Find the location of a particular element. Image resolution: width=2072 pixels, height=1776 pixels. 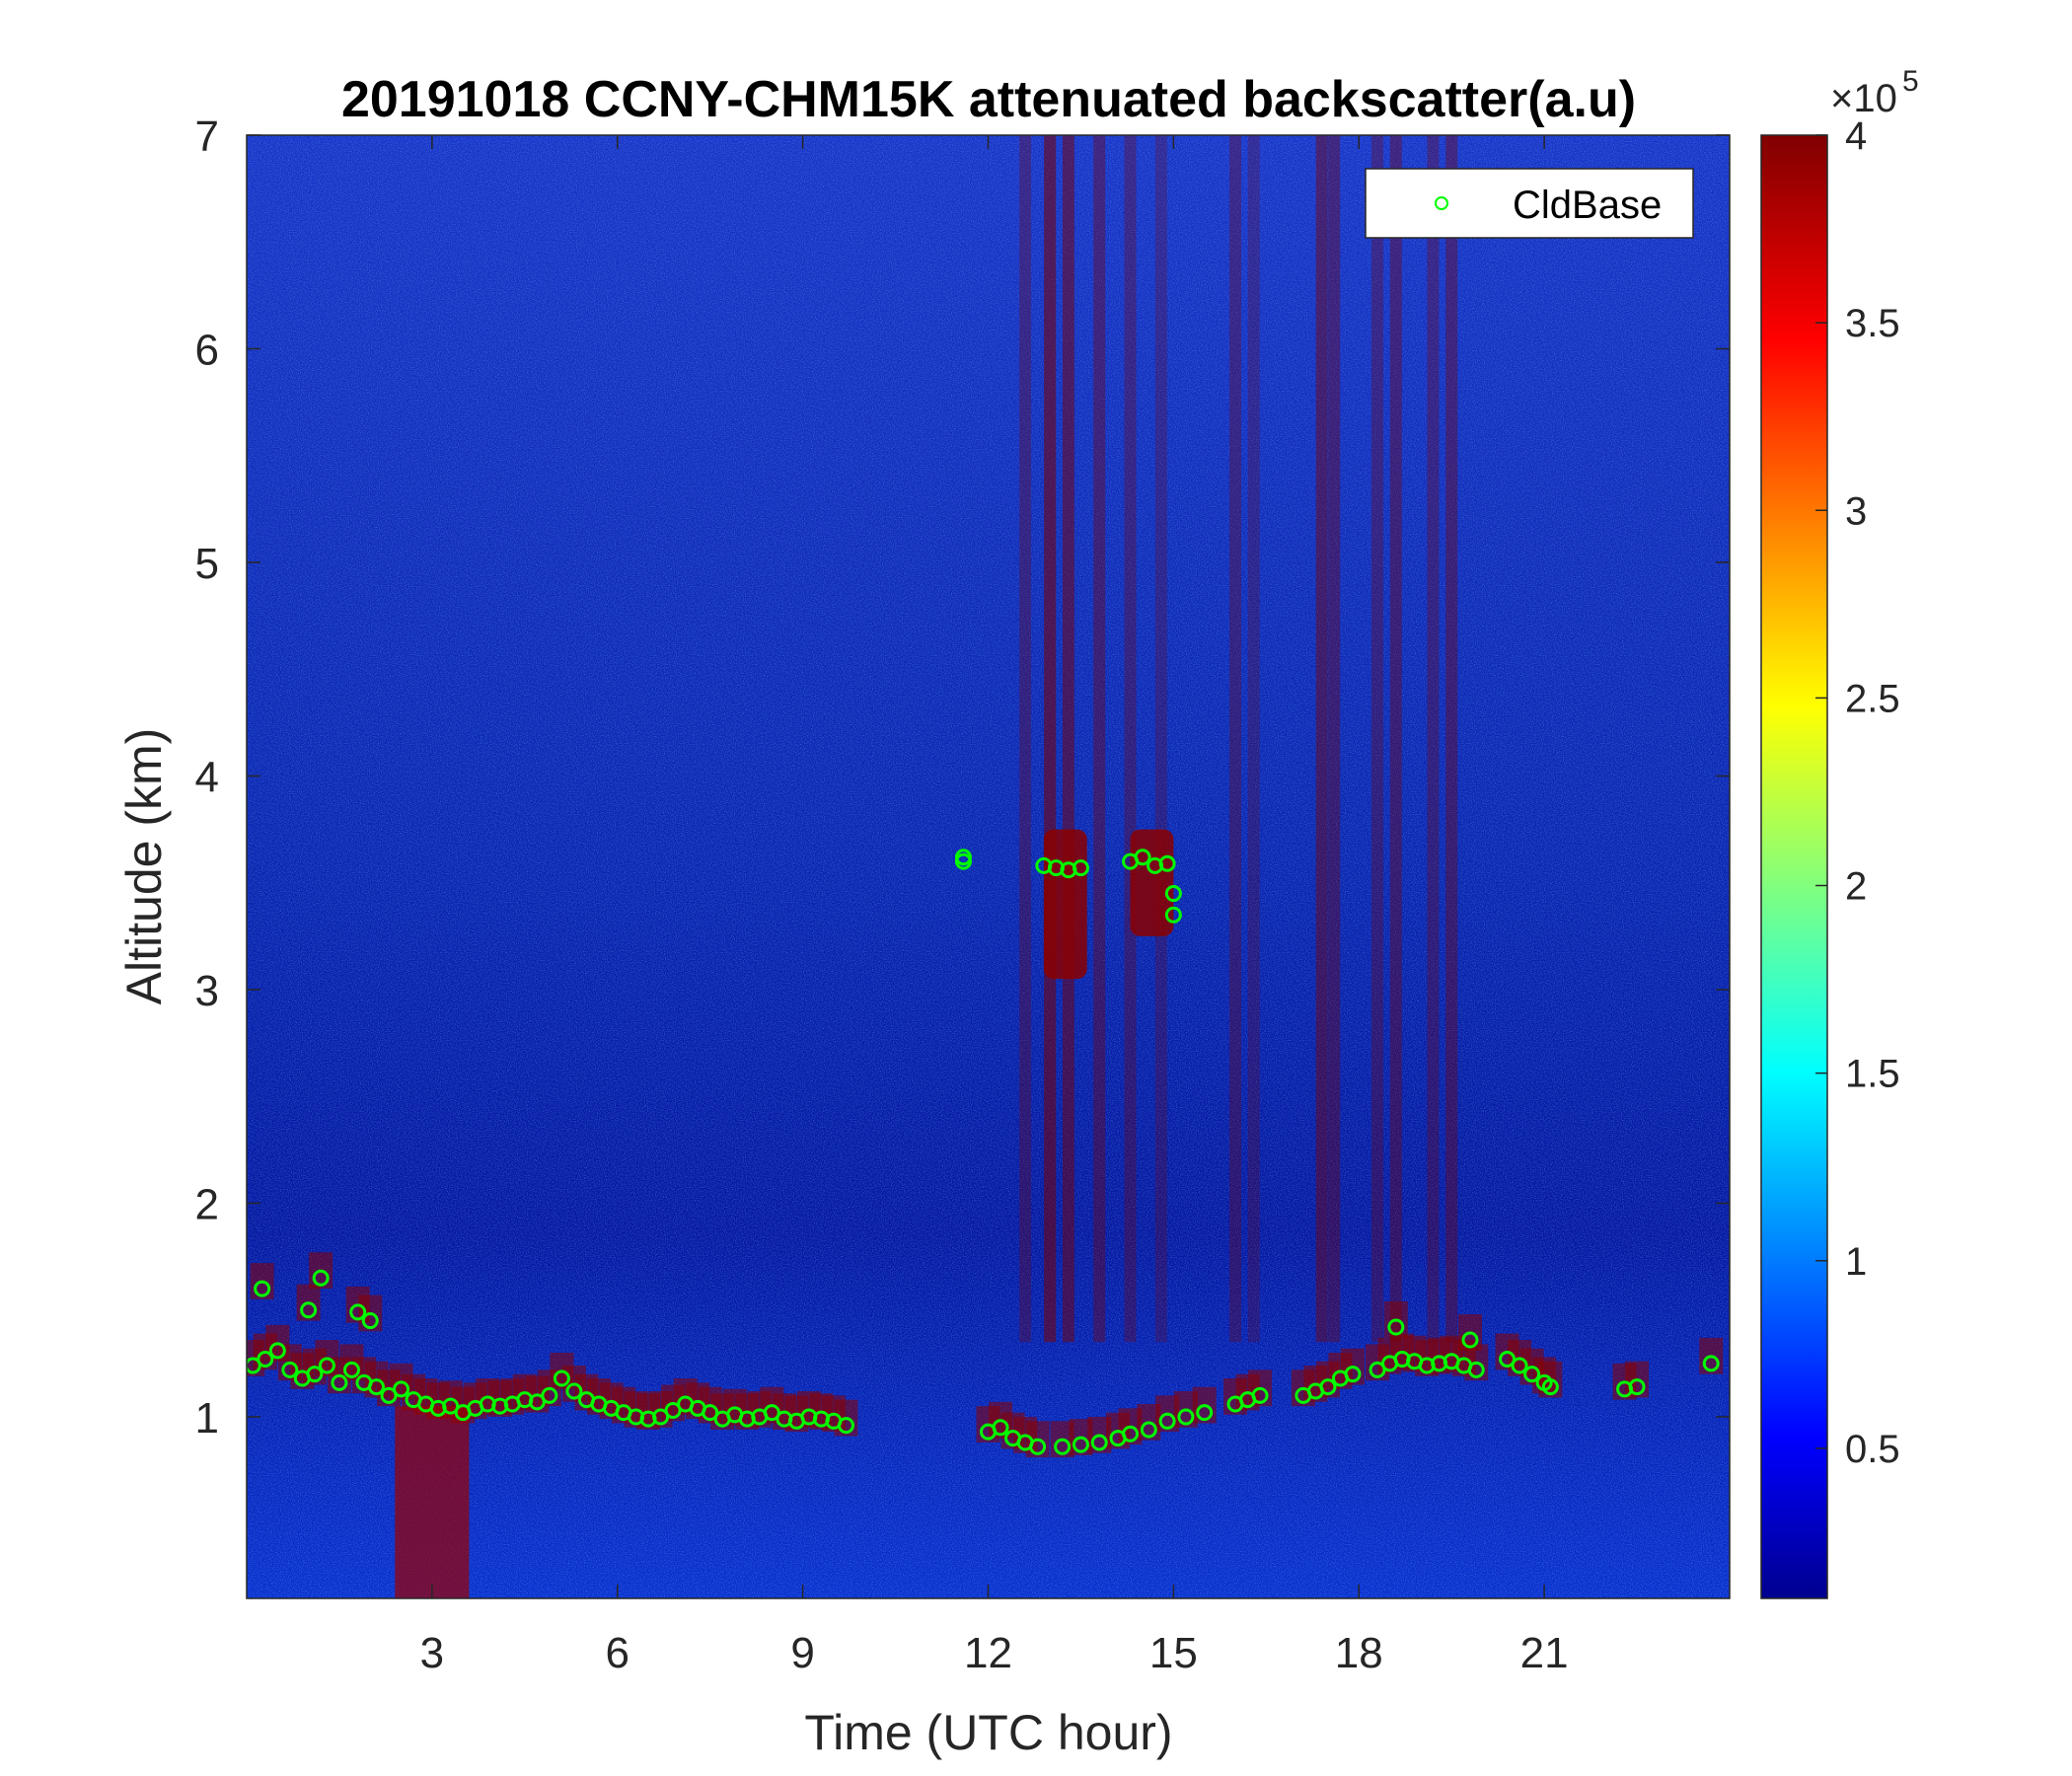

plume is located at coordinates (433, 1502).